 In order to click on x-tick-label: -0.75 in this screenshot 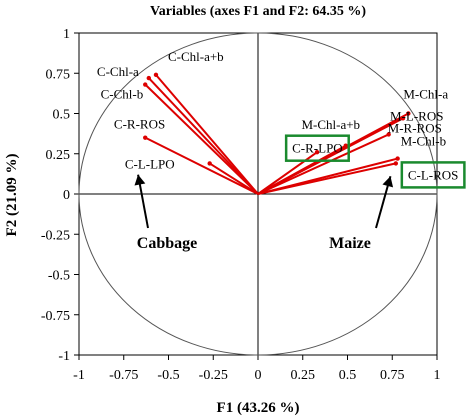, I will do `click(123, 375)`.